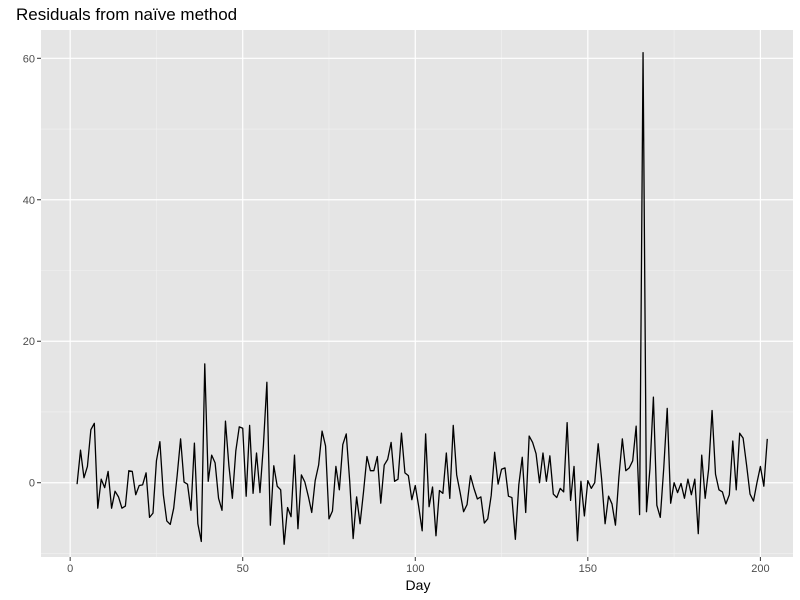 The image size is (800, 600). I want to click on x-tick-label: 200, so click(760, 569).